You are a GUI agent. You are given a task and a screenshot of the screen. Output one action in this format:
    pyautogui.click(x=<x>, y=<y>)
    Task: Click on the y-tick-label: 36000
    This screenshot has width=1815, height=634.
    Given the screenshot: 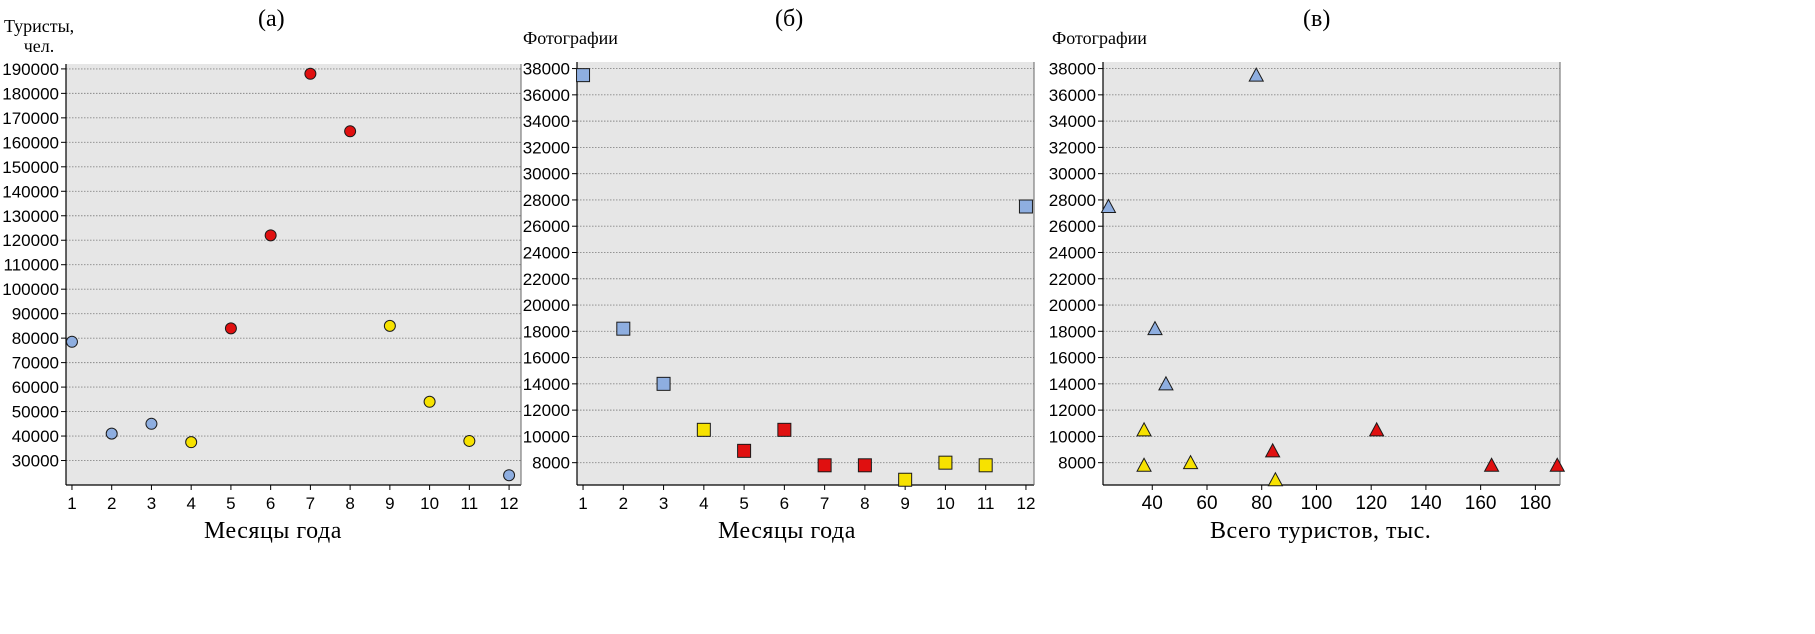 What is the action you would take?
    pyautogui.click(x=546, y=95)
    